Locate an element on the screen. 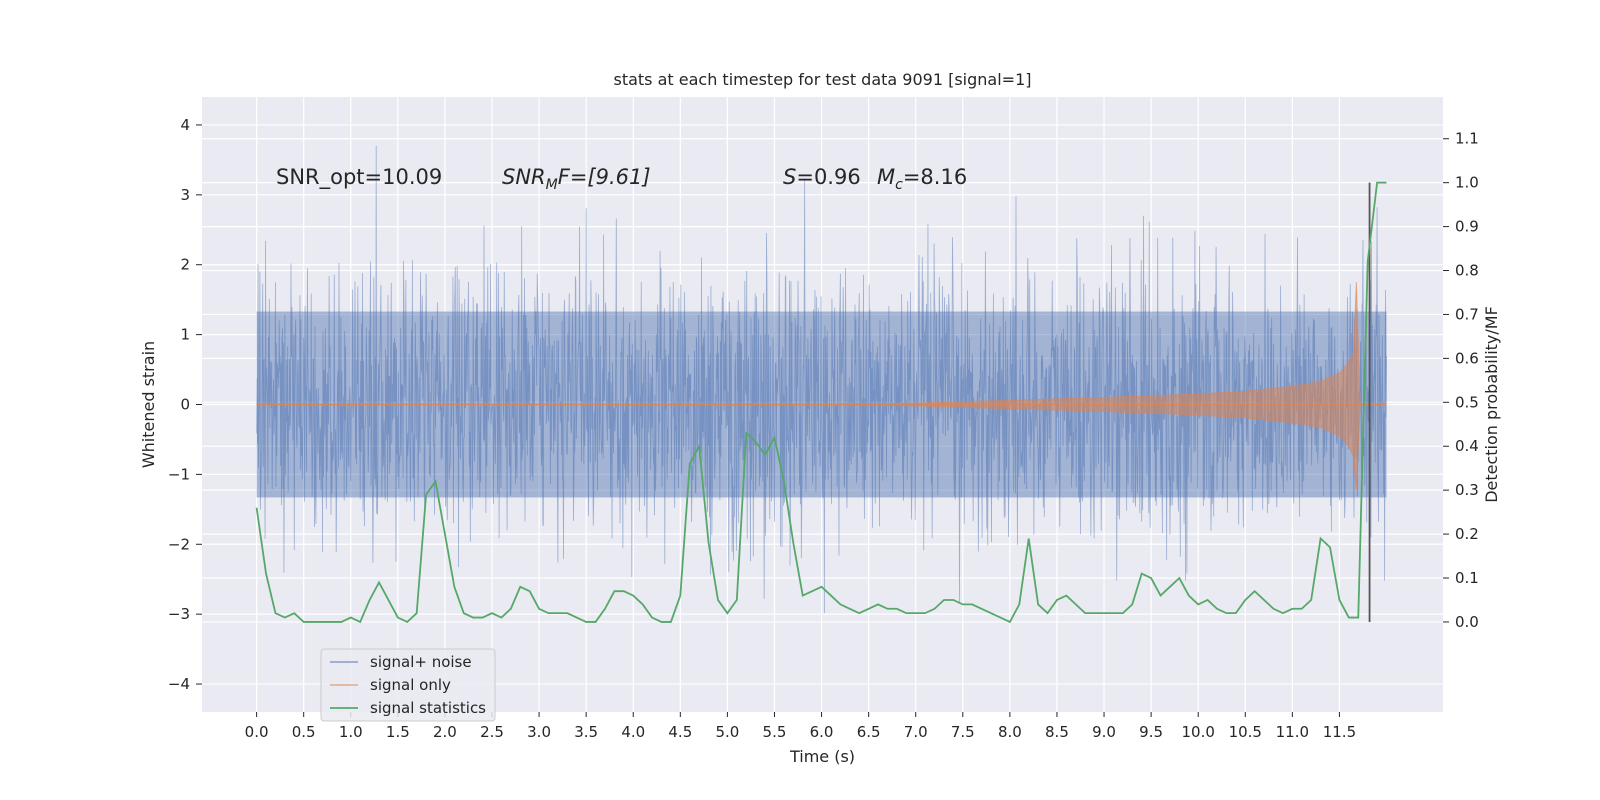 This screenshot has height=800, width=1600. x-tick-label: 3.5 is located at coordinates (586, 732).